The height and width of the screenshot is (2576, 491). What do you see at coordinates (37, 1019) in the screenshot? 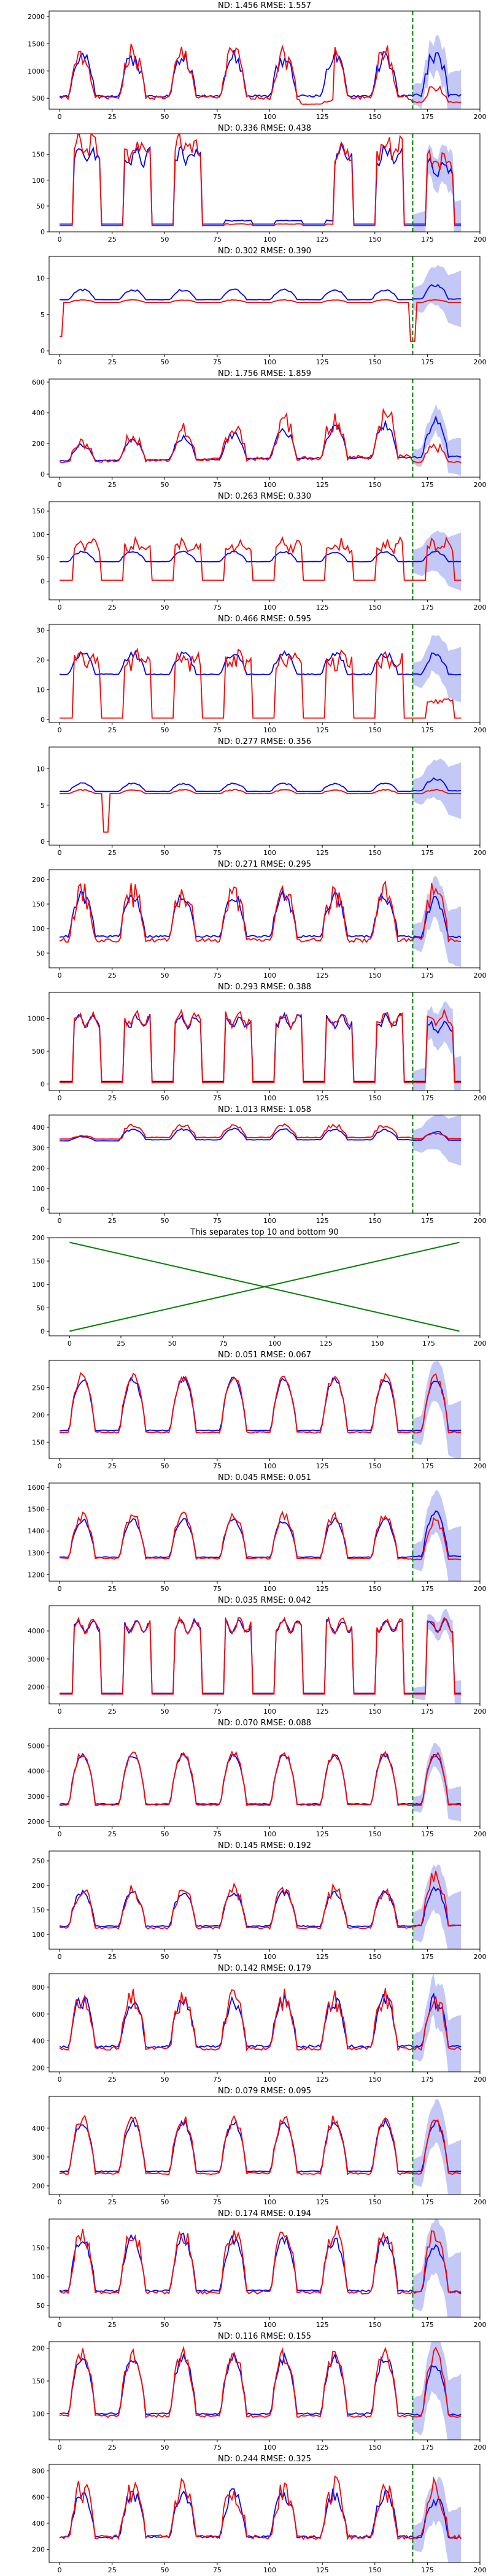
I see `y-tick-label: 1000` at bounding box center [37, 1019].